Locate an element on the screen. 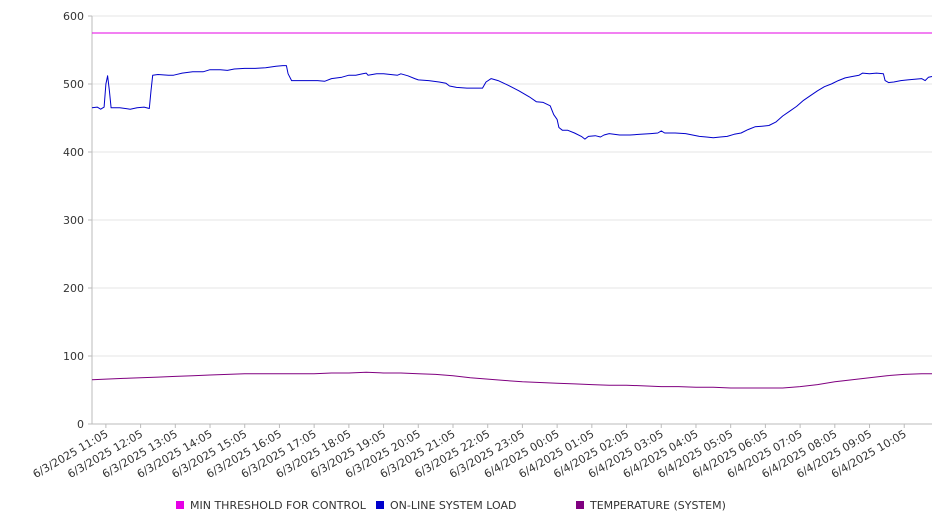 The image size is (946, 526). y-tick-labels: 0 100 200 300 400 500 600 is located at coordinates (77, 220).